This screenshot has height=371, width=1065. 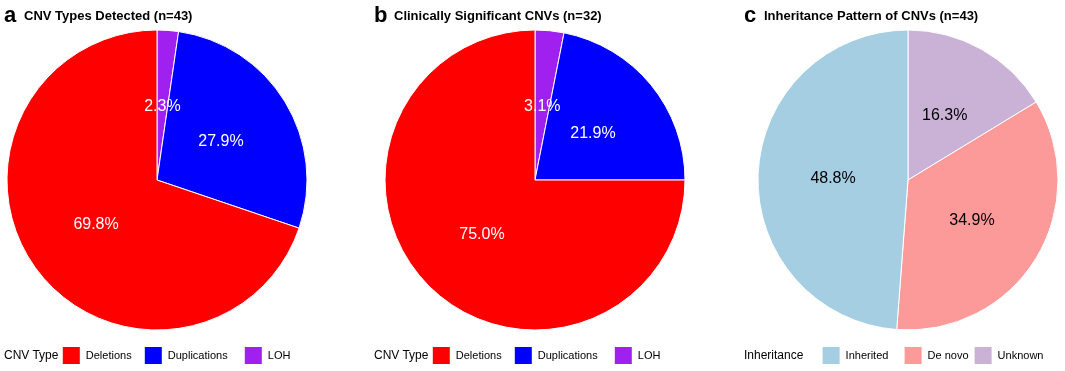 What do you see at coordinates (774, 355) in the screenshot?
I see `legend-title: Inheritance` at bounding box center [774, 355].